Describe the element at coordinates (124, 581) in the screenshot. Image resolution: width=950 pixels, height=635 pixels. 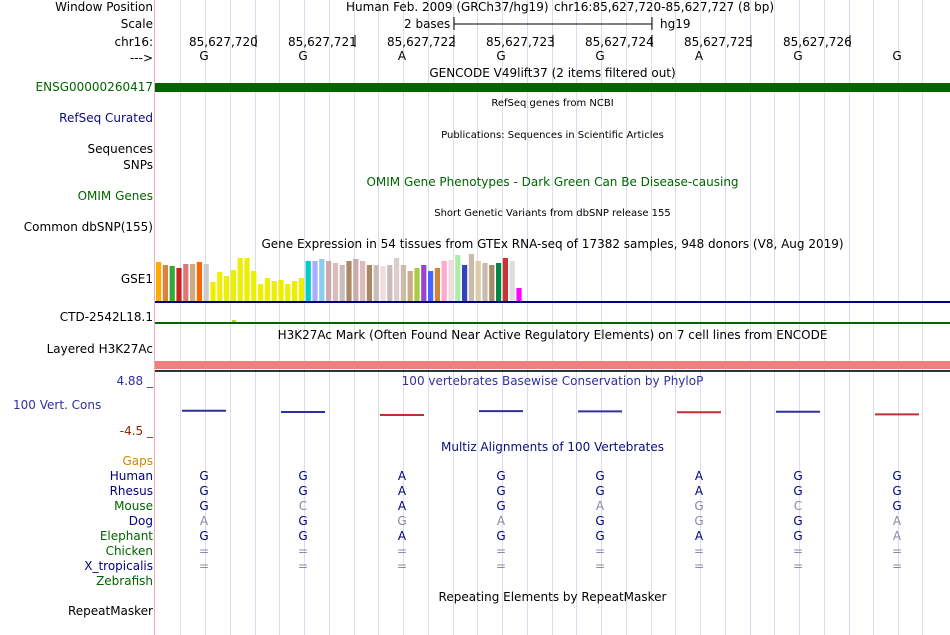
I see `species-label: Zebrafish` at that location.